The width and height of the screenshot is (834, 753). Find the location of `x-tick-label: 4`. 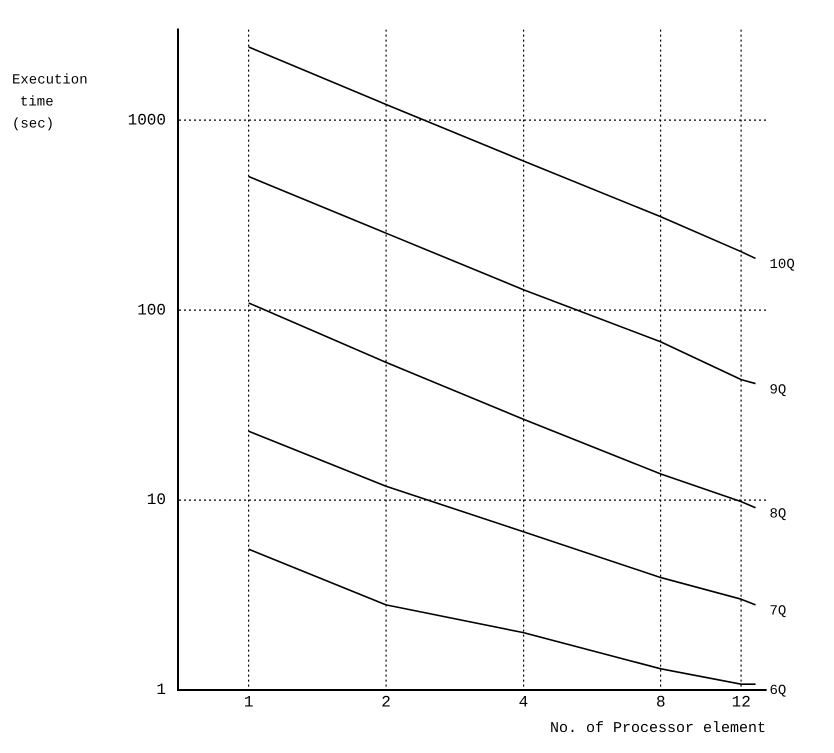

x-tick-label: 4 is located at coordinates (523, 703).